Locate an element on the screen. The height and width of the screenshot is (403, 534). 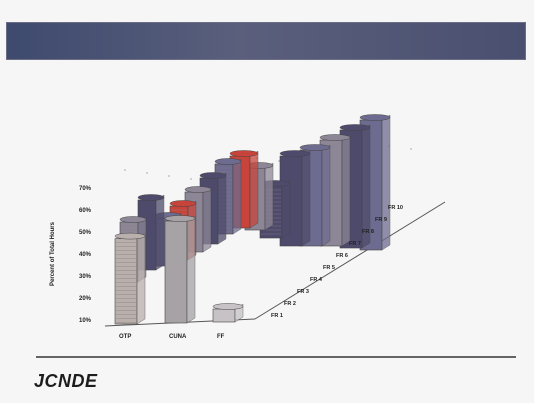
y-tick-label: 60% is located at coordinates (85, 211).